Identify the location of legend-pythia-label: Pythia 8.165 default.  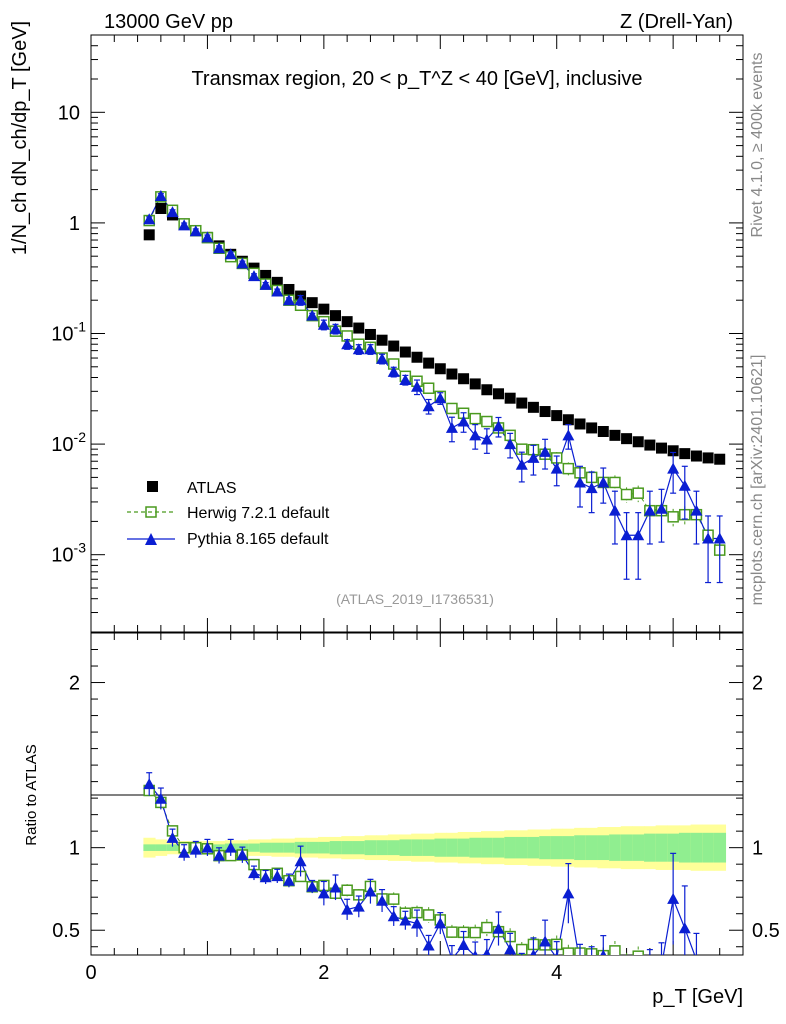
(258, 539).